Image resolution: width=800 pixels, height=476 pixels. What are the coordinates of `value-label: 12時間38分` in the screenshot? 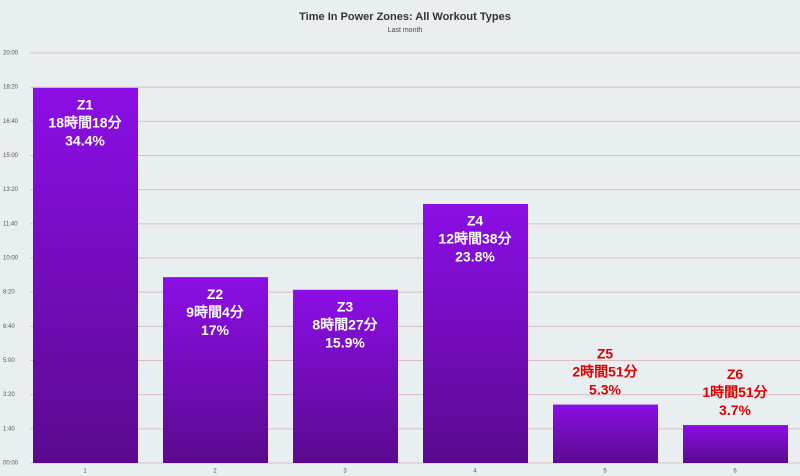 It's located at (474, 239).